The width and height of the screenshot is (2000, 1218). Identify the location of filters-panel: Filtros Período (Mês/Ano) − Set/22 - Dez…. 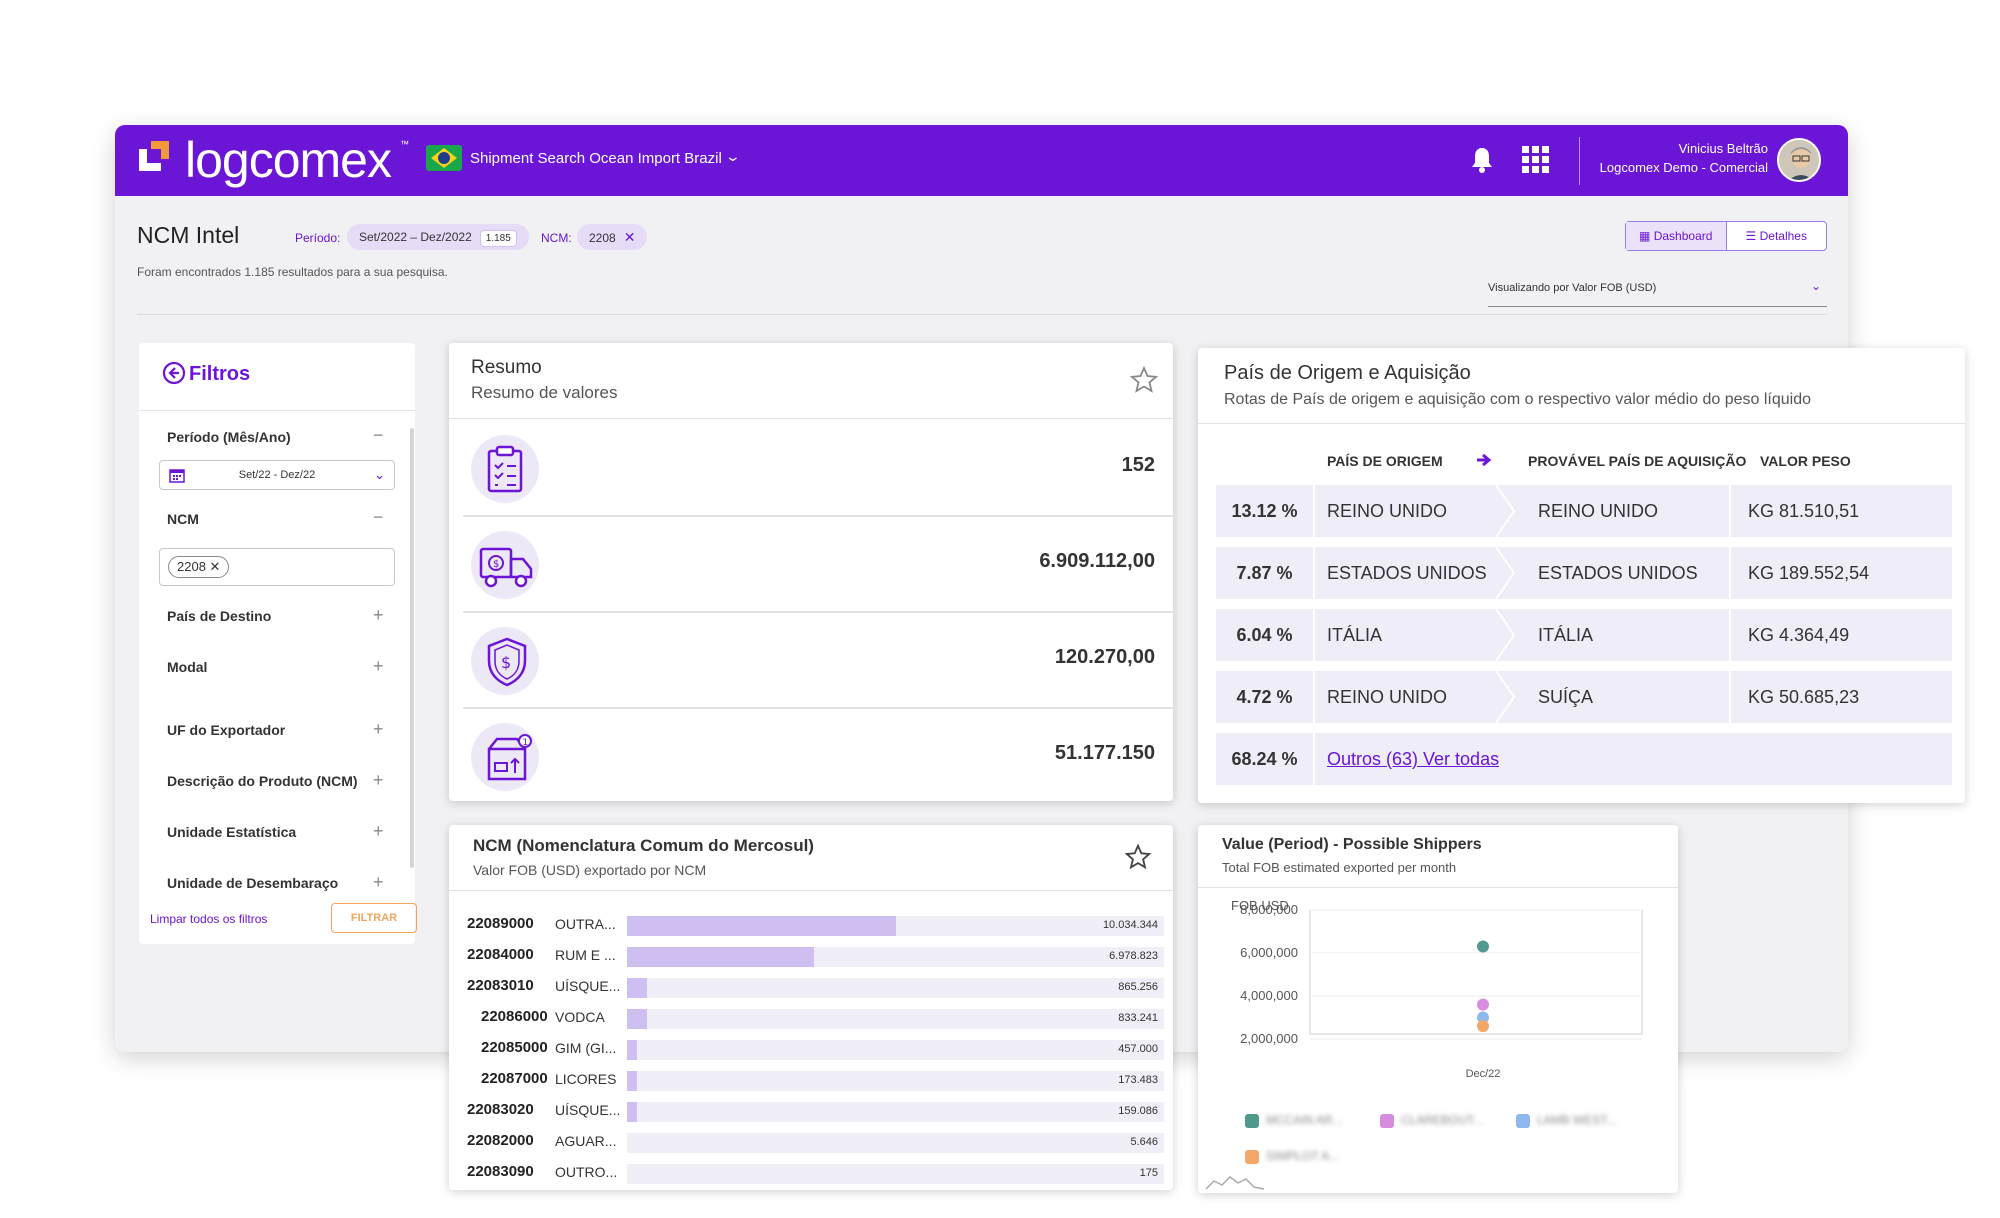
(278, 643).